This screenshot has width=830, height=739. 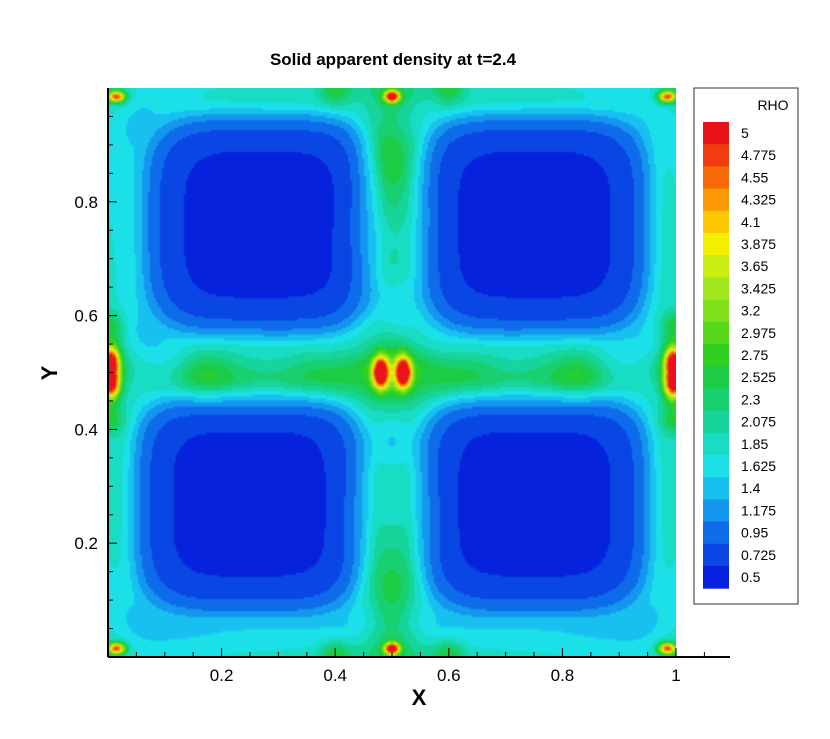 I want to click on legend-label: 2.975, so click(x=758, y=333).